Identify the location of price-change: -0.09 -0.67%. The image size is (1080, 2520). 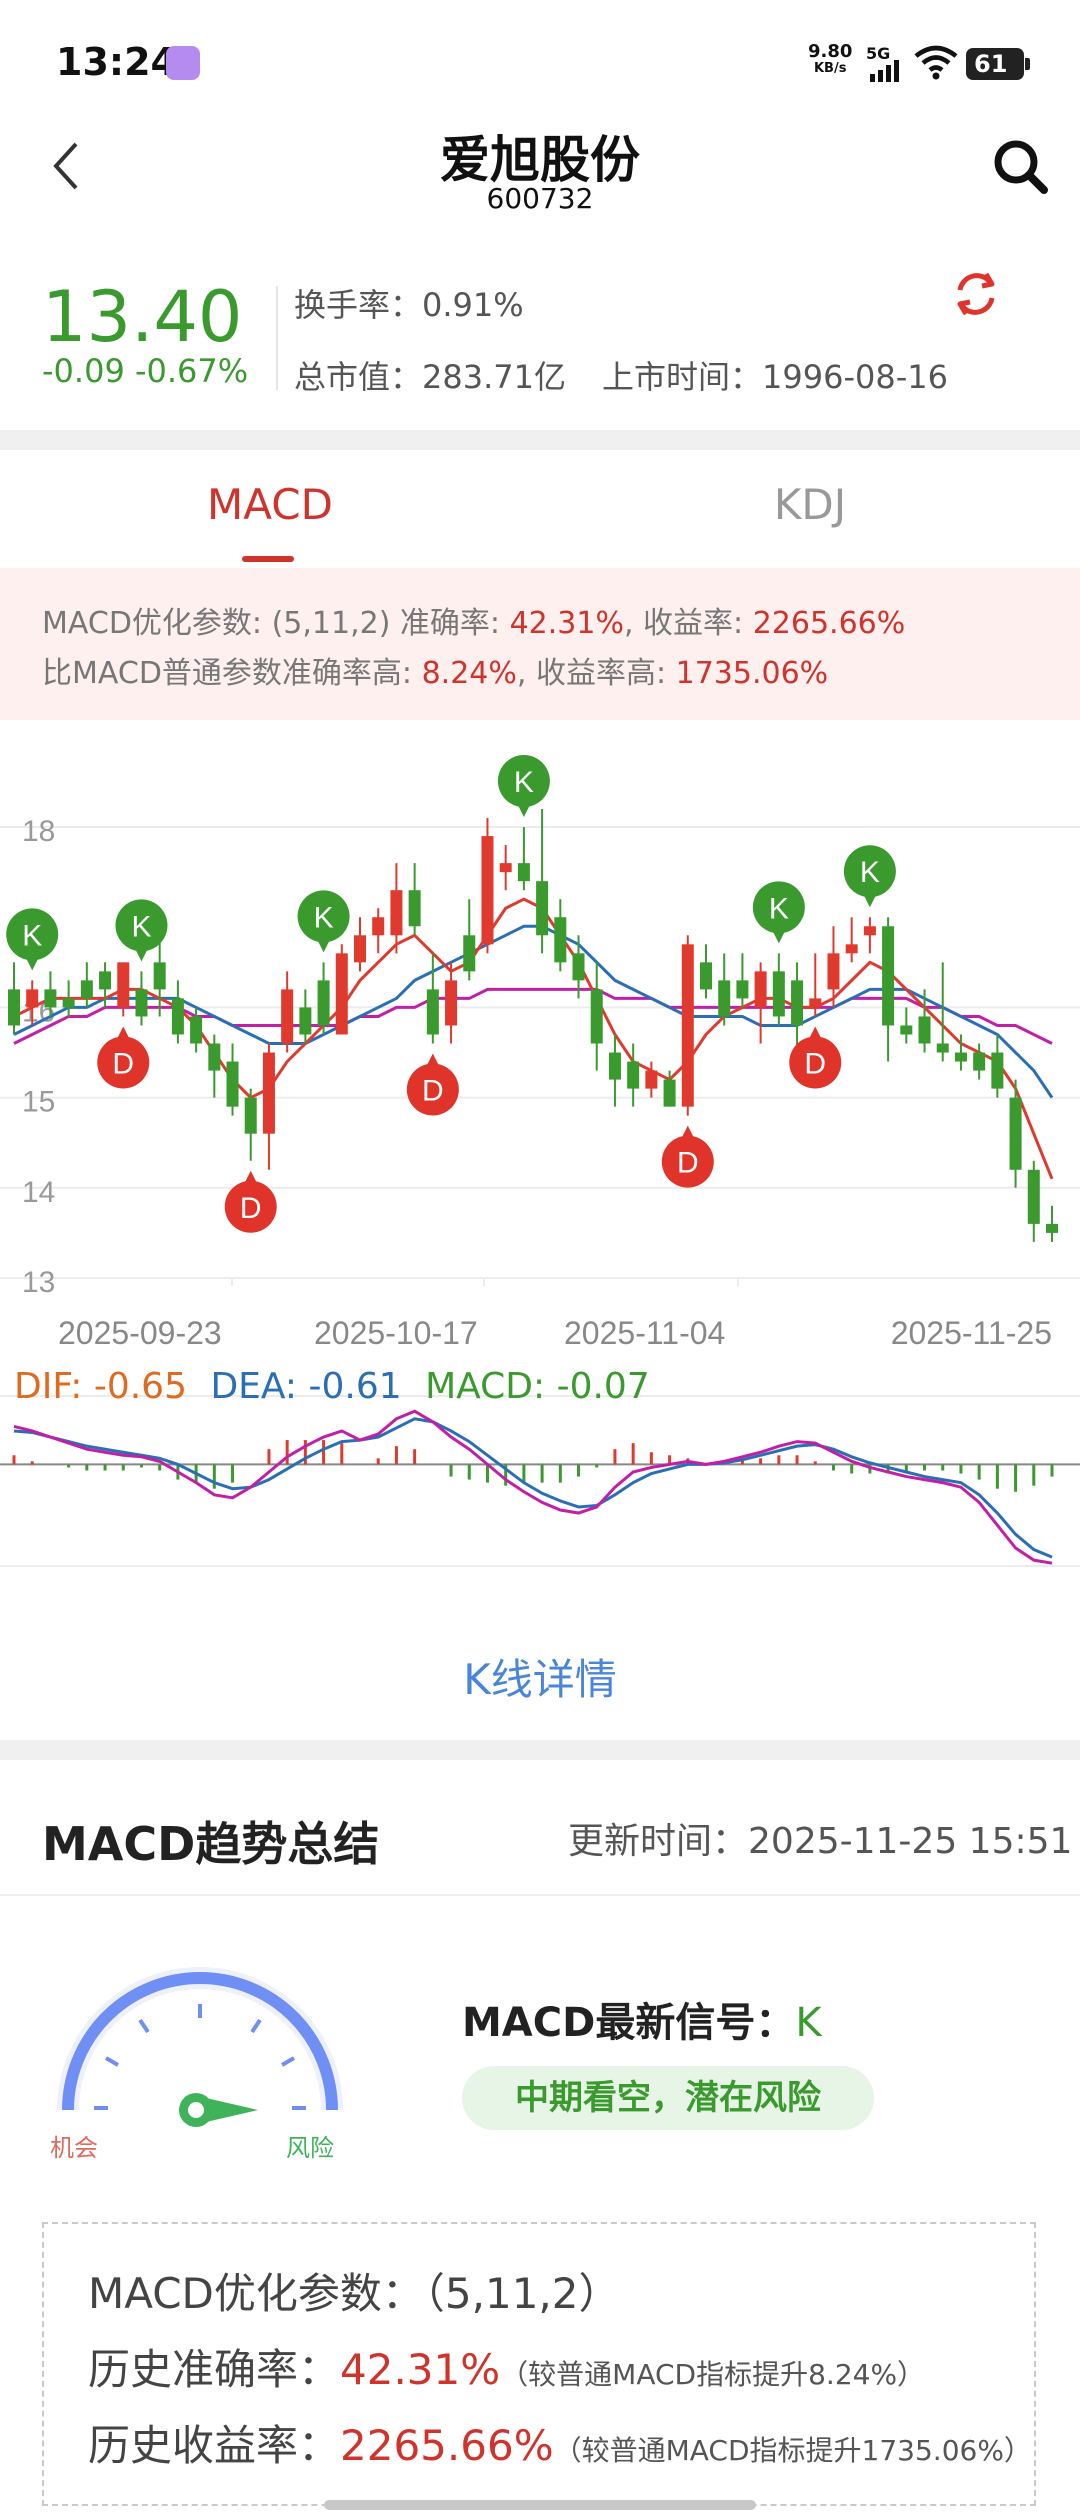
(145, 371).